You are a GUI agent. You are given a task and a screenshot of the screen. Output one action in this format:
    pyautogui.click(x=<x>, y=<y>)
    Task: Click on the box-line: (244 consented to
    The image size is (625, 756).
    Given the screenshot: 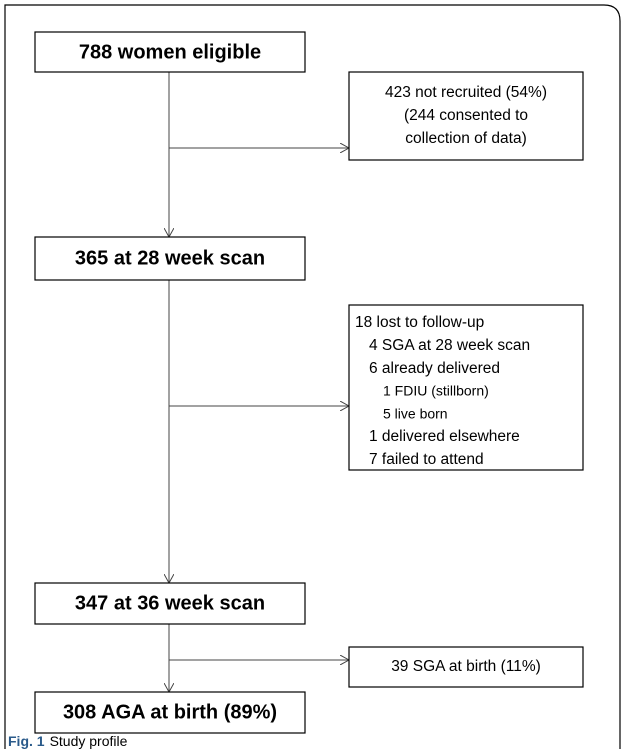 What is the action you would take?
    pyautogui.click(x=466, y=115)
    